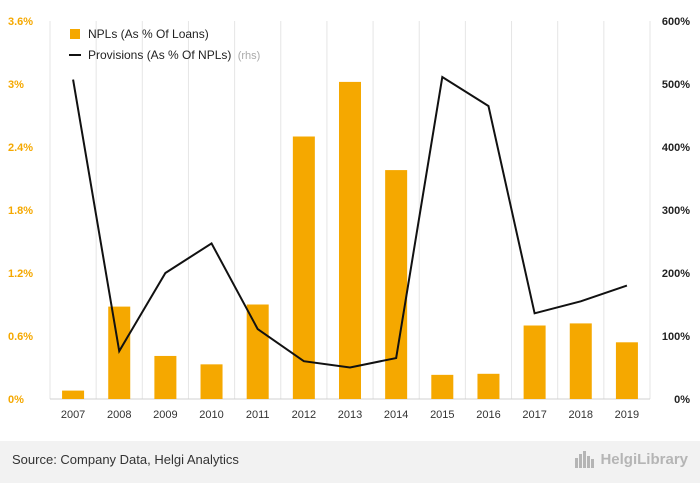  What do you see at coordinates (676, 148) in the screenshot?
I see `right-tick-label: 400%` at bounding box center [676, 148].